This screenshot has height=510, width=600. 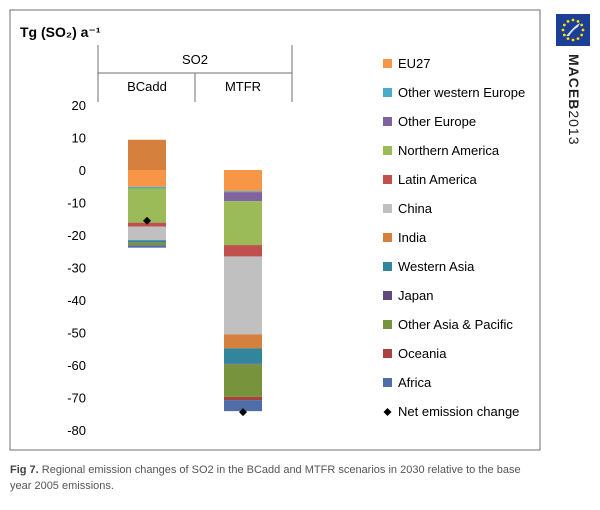 I want to click on caption-label: Fig 7., so click(x=24, y=470).